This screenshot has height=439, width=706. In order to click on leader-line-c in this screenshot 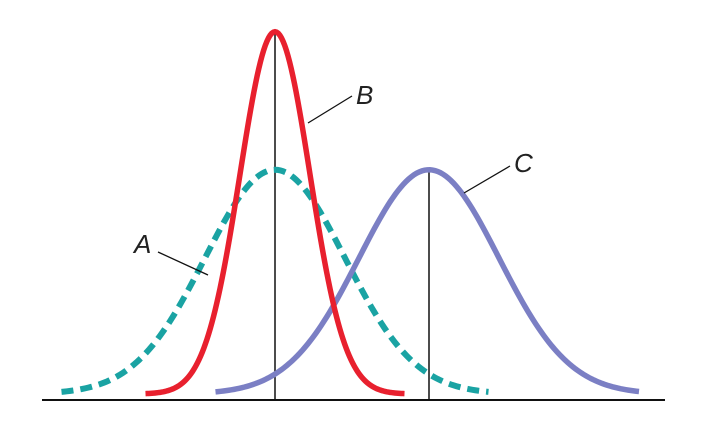, I will do `click(487, 179)`.